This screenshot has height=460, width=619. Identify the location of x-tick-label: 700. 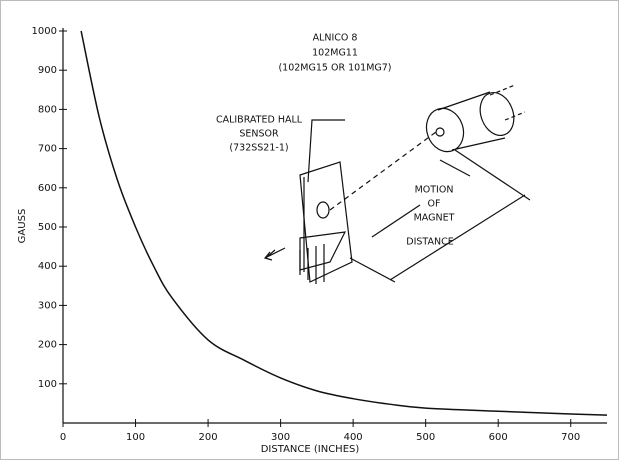
(570, 437).